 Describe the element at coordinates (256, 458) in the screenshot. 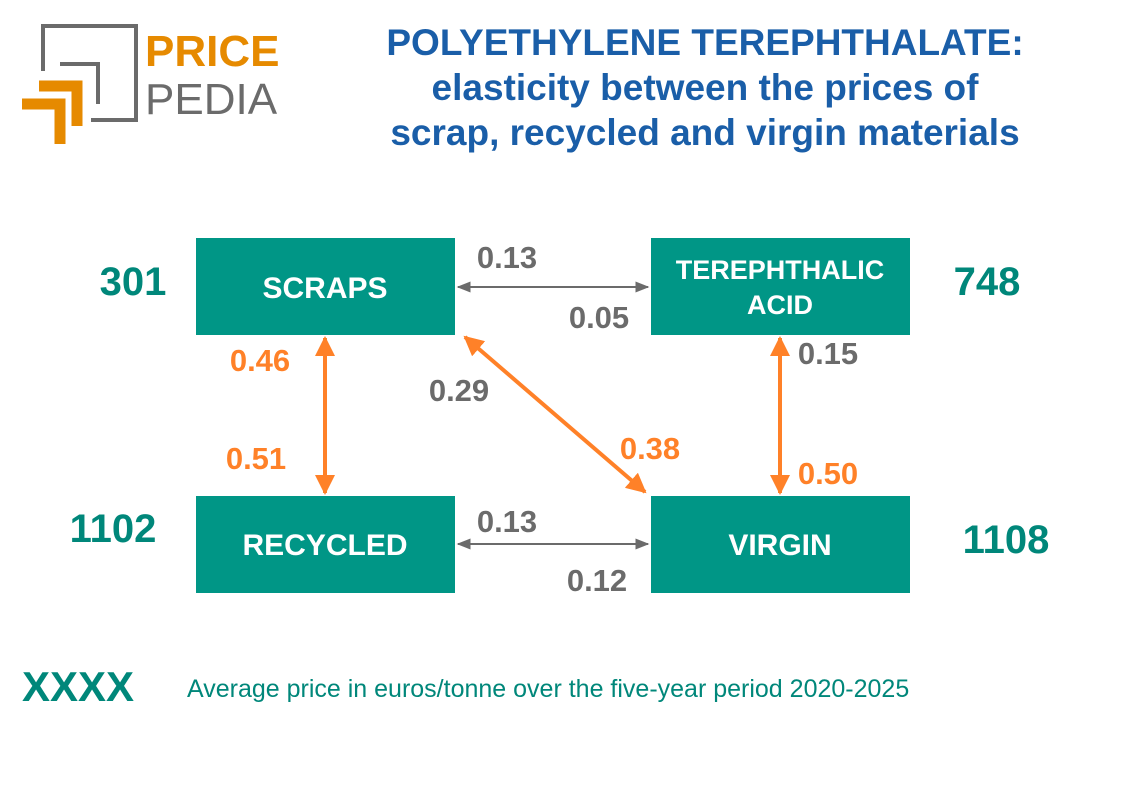

I see `elasticity-scraps-recycled-bottom: 0.51` at that location.